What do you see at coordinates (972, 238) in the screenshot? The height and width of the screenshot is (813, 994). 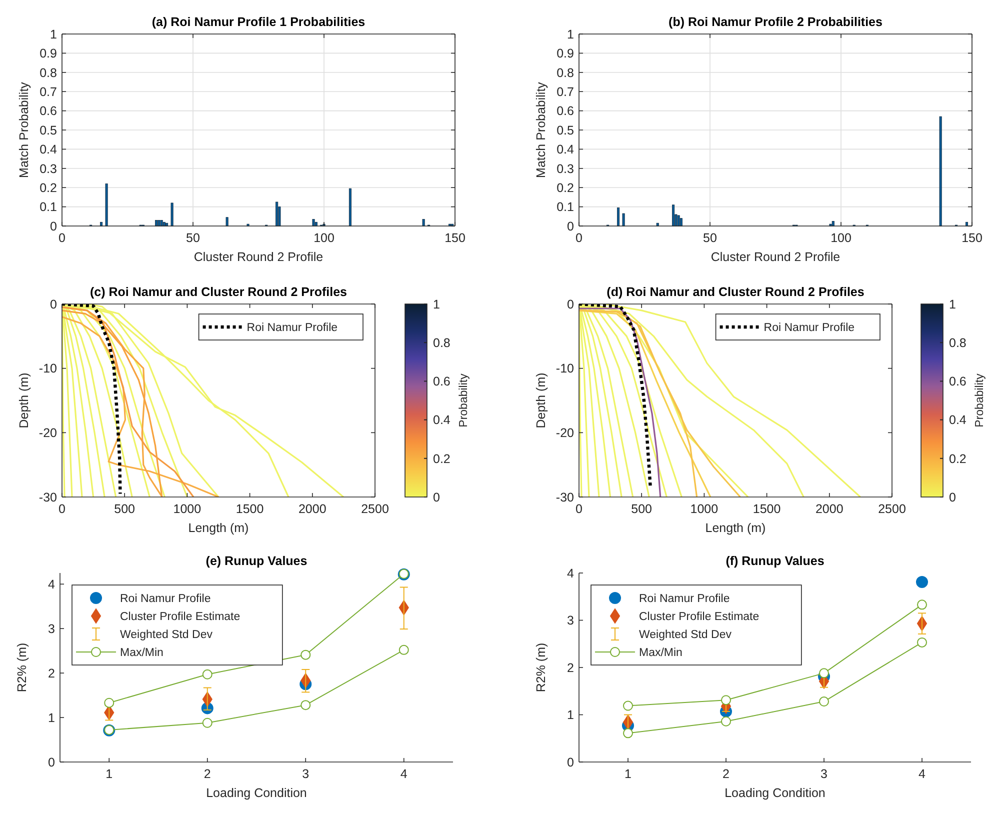 I see `x-tick-label: 150` at bounding box center [972, 238].